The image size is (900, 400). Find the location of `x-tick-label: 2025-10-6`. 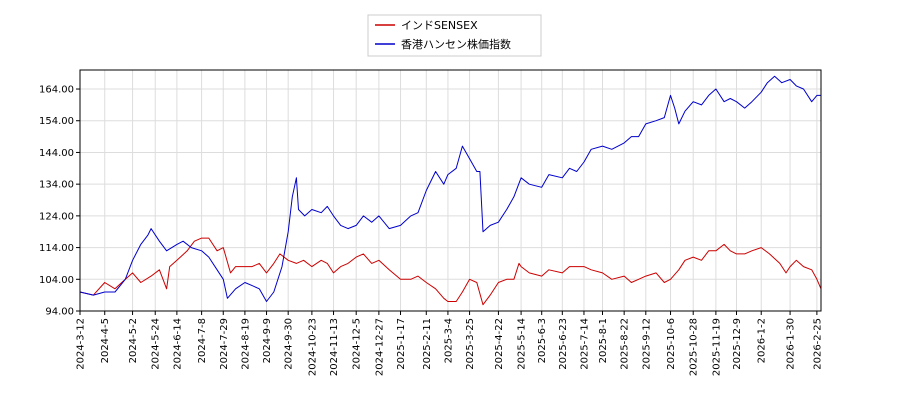

x-tick-label: 2025-10-6 is located at coordinates (671, 344).